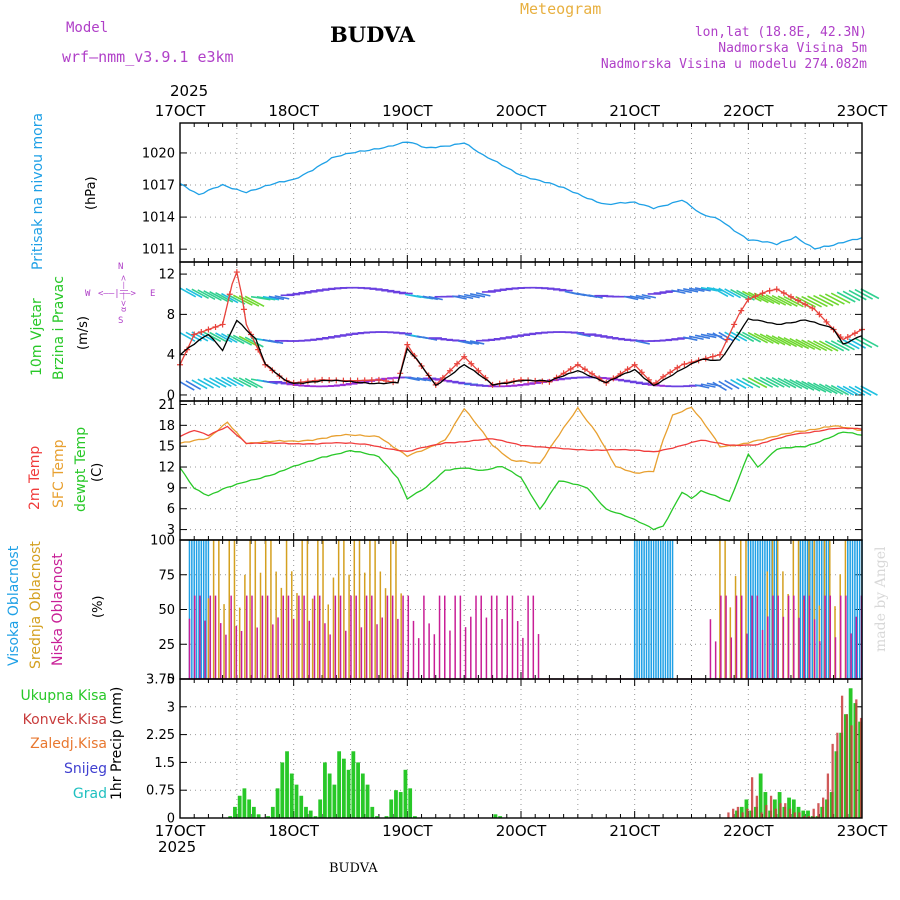 This screenshot has height=900, width=900. I want to click on lon-lat: lon,lat (18.8E, 42.3N), so click(780, 32).